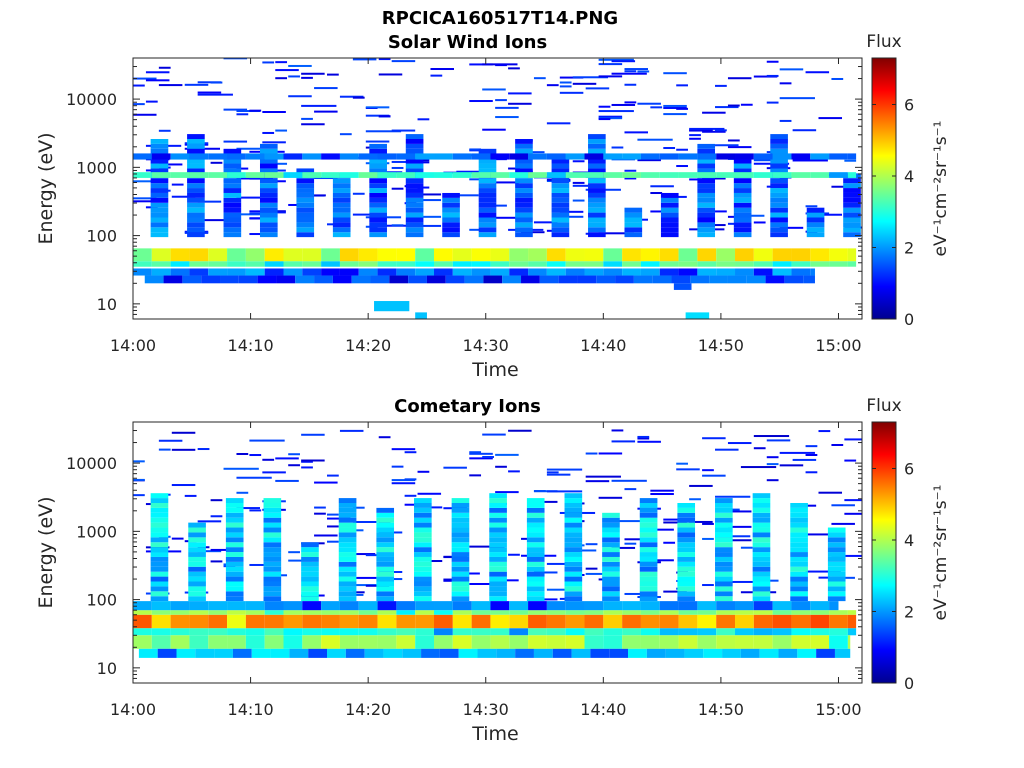 This screenshot has height=768, width=1024. Describe the element at coordinates (251, 345) in the screenshot. I see `x-tick-label: 14:10` at that location.